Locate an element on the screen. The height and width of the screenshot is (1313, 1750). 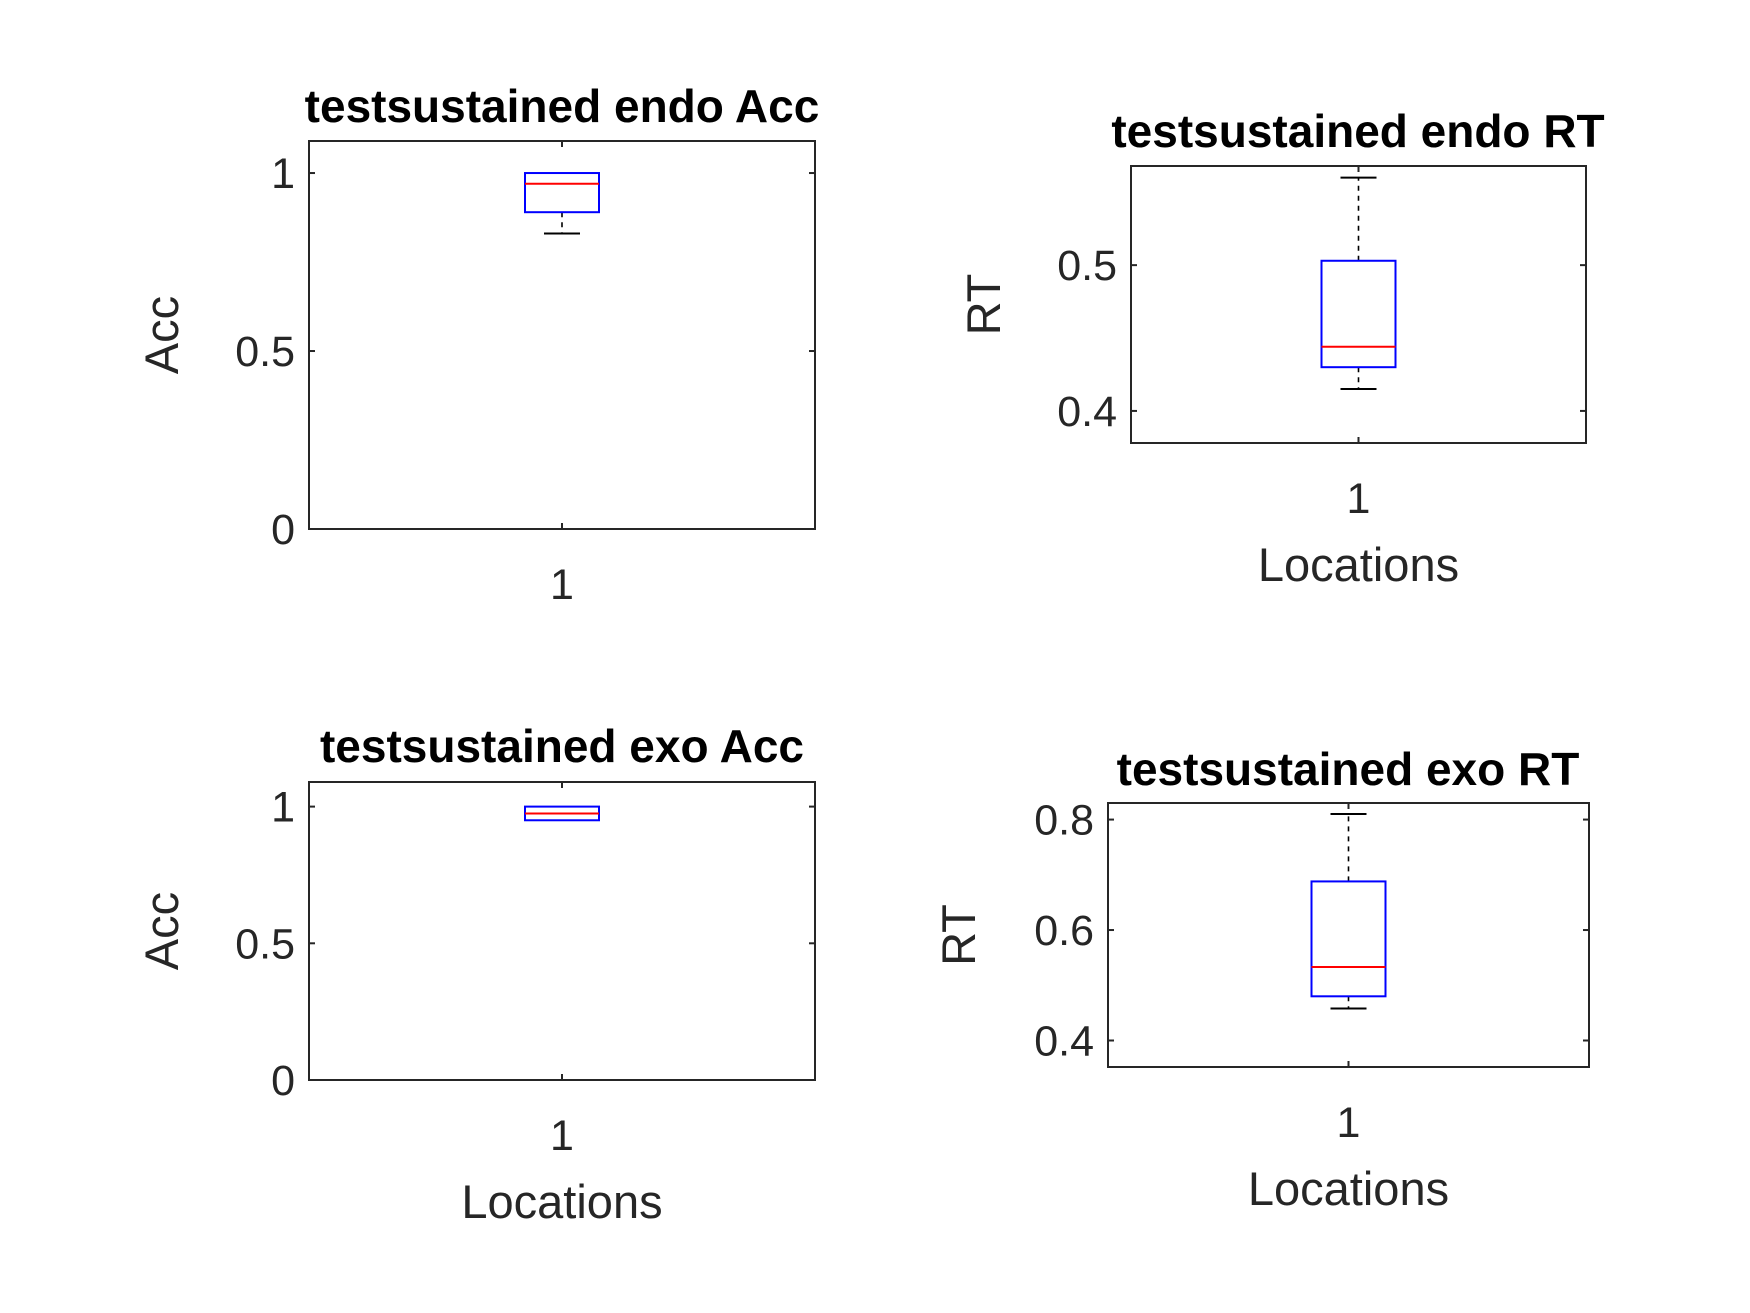
chart-title: testsustained endo RT is located at coordinates (1357, 131).